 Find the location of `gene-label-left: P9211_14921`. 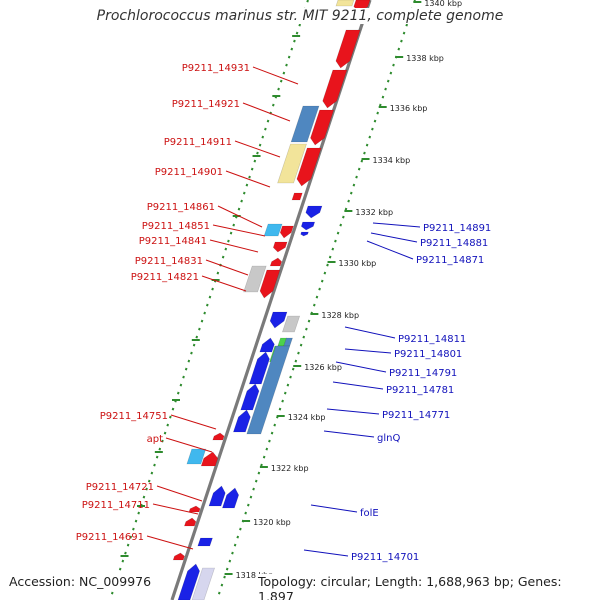

gene-label-left: P9211_14921 is located at coordinates (206, 104).